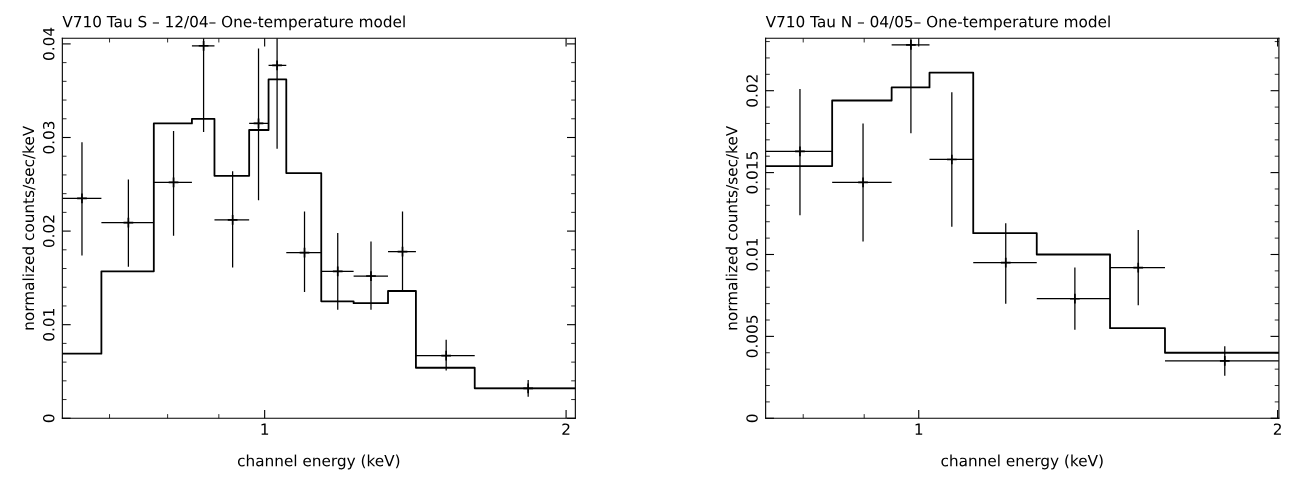 The image size is (1307, 481). Describe the element at coordinates (48, 137) in the screenshot. I see `y-tick-label: 0.03` at that location.